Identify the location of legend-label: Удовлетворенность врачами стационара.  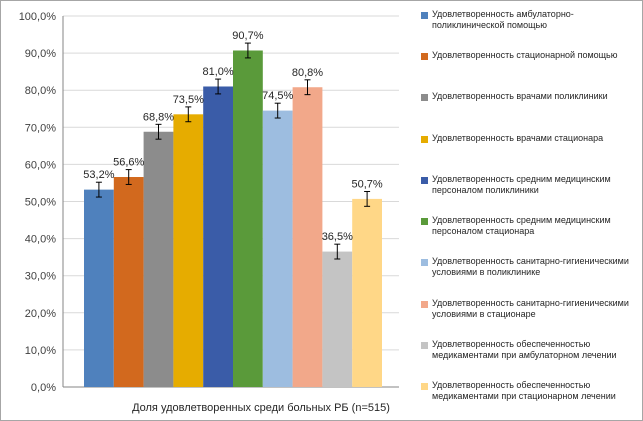
(518, 137).